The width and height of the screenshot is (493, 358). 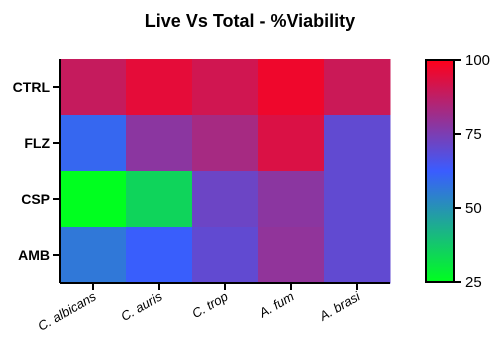 What do you see at coordinates (209, 305) in the screenshot?
I see `column-label: C. trop` at bounding box center [209, 305].